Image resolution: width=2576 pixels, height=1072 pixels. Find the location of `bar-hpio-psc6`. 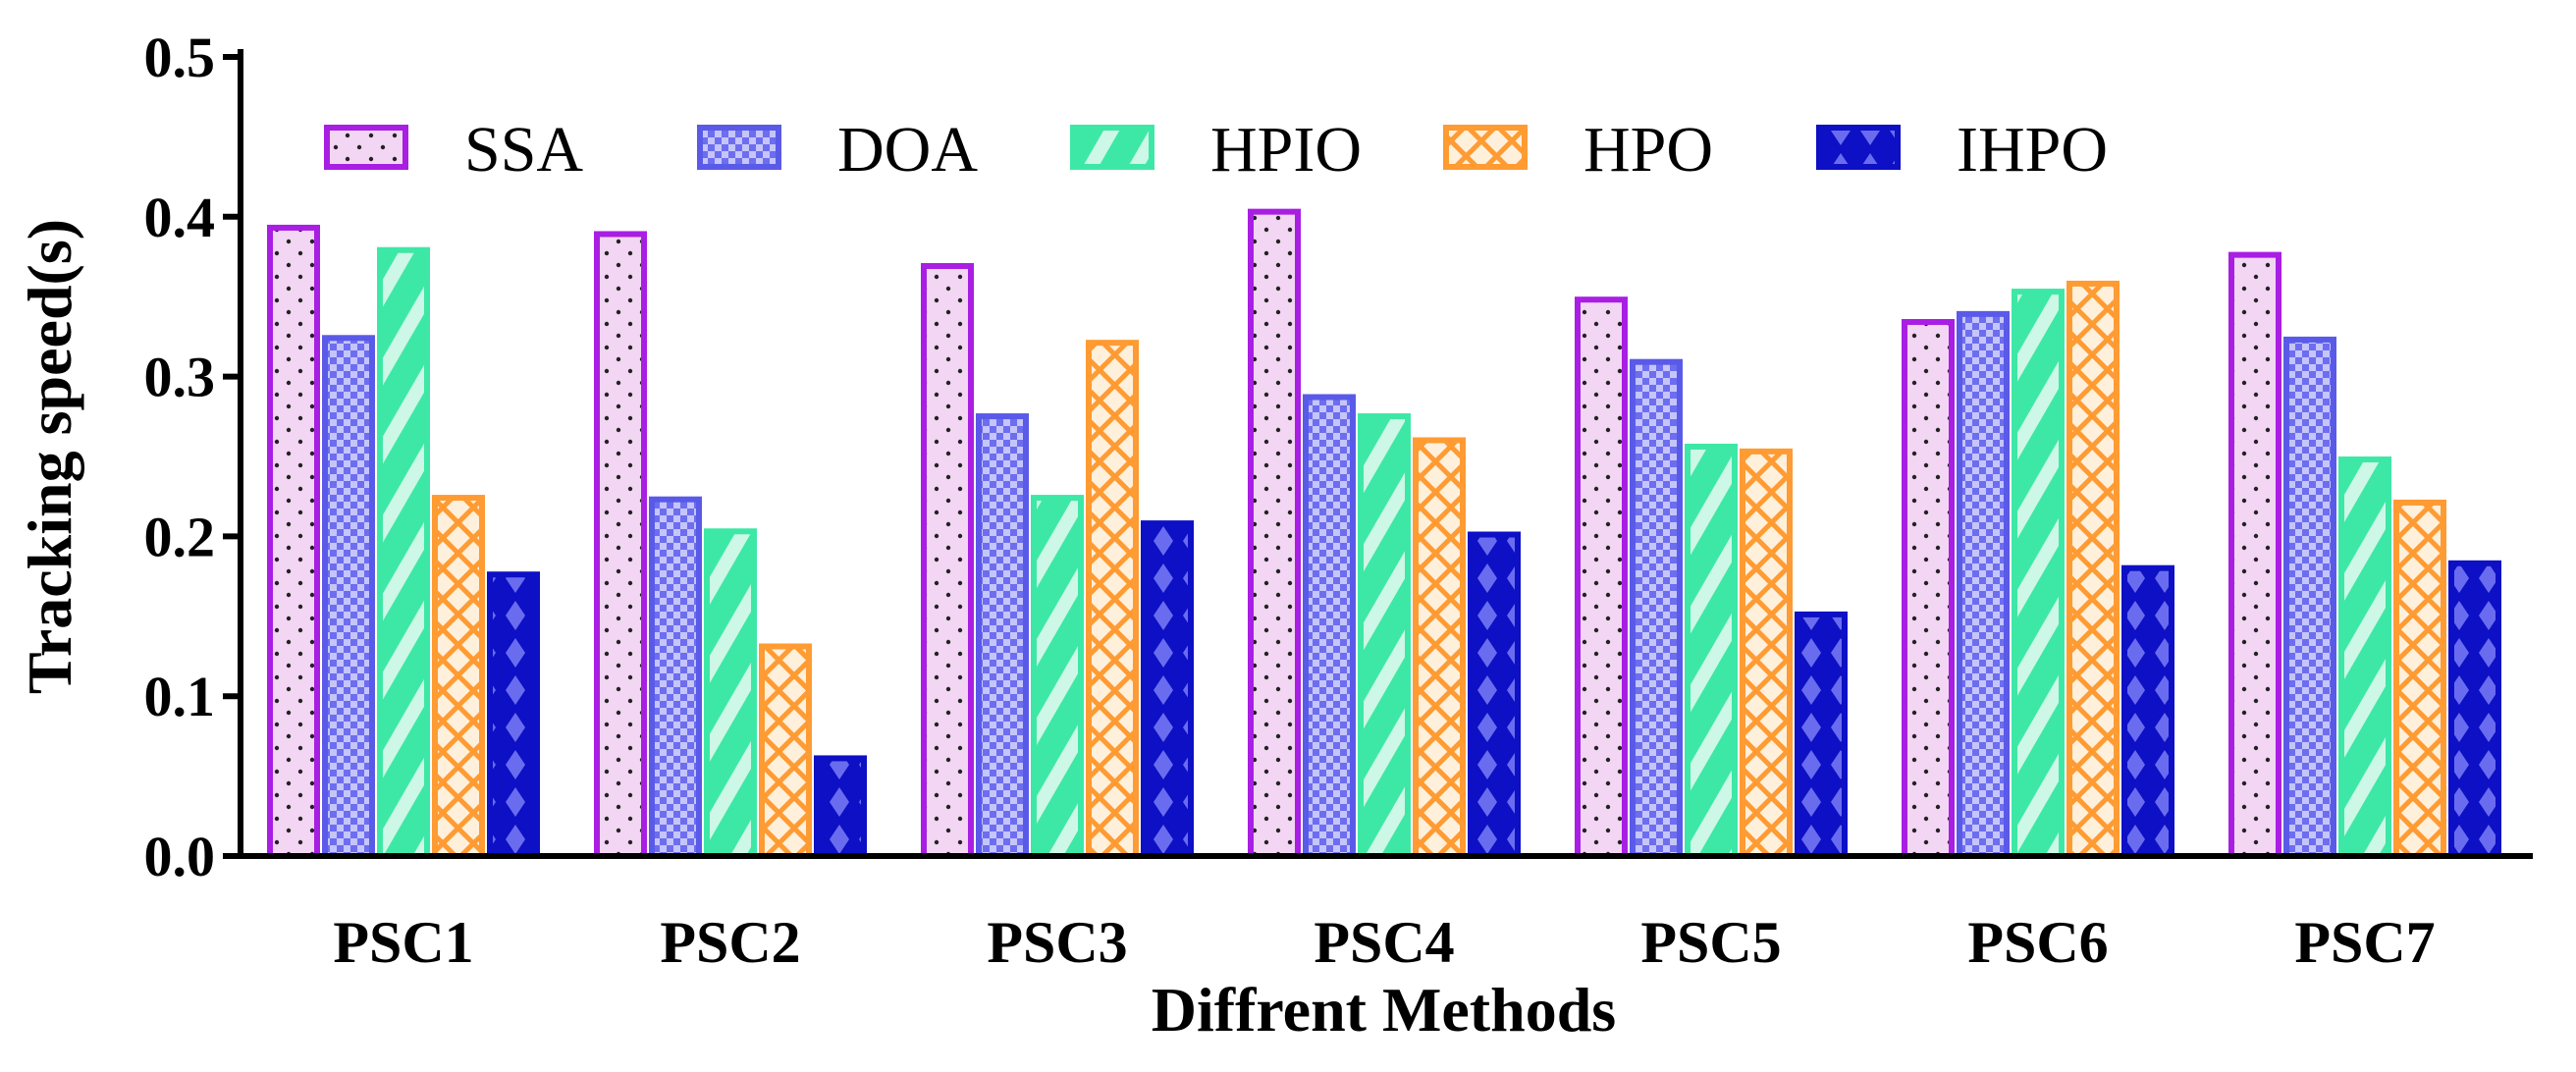

bar-hpio-psc6 is located at coordinates (2038, 574).